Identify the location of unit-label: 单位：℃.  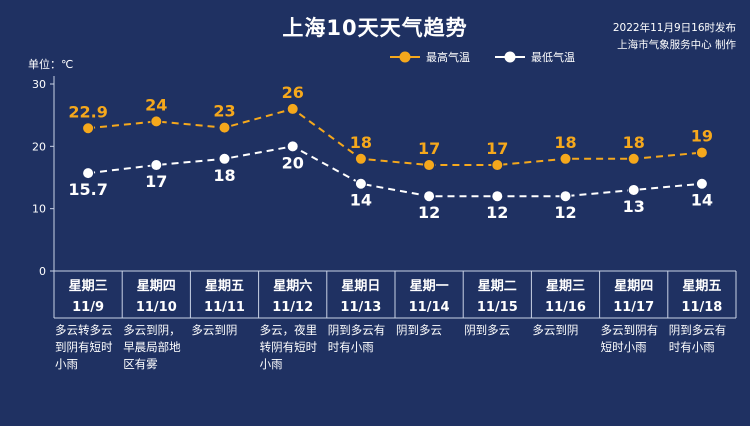
(51, 64).